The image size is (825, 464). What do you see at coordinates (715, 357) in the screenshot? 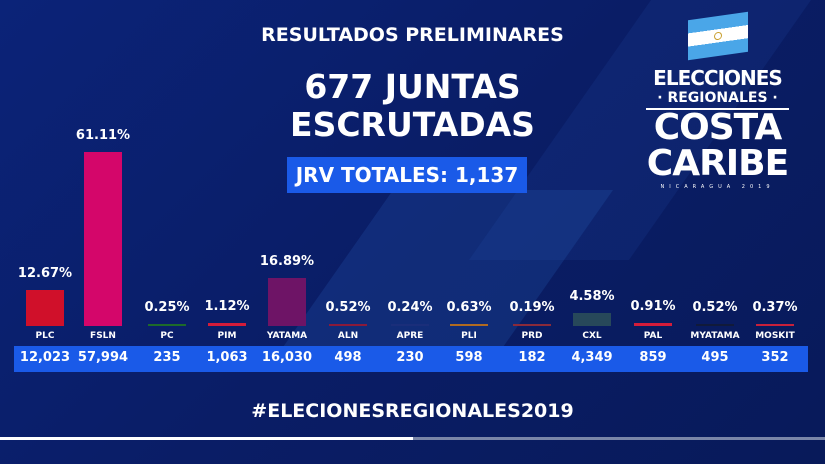
I see `votes-value: 495` at bounding box center [715, 357].